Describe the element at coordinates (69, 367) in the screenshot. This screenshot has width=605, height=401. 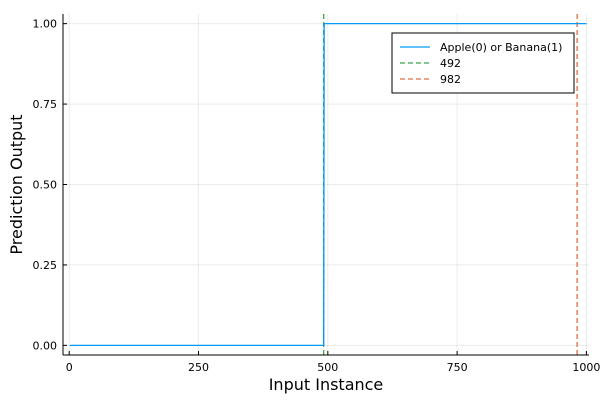
I see `x-tick-label: 0` at that location.